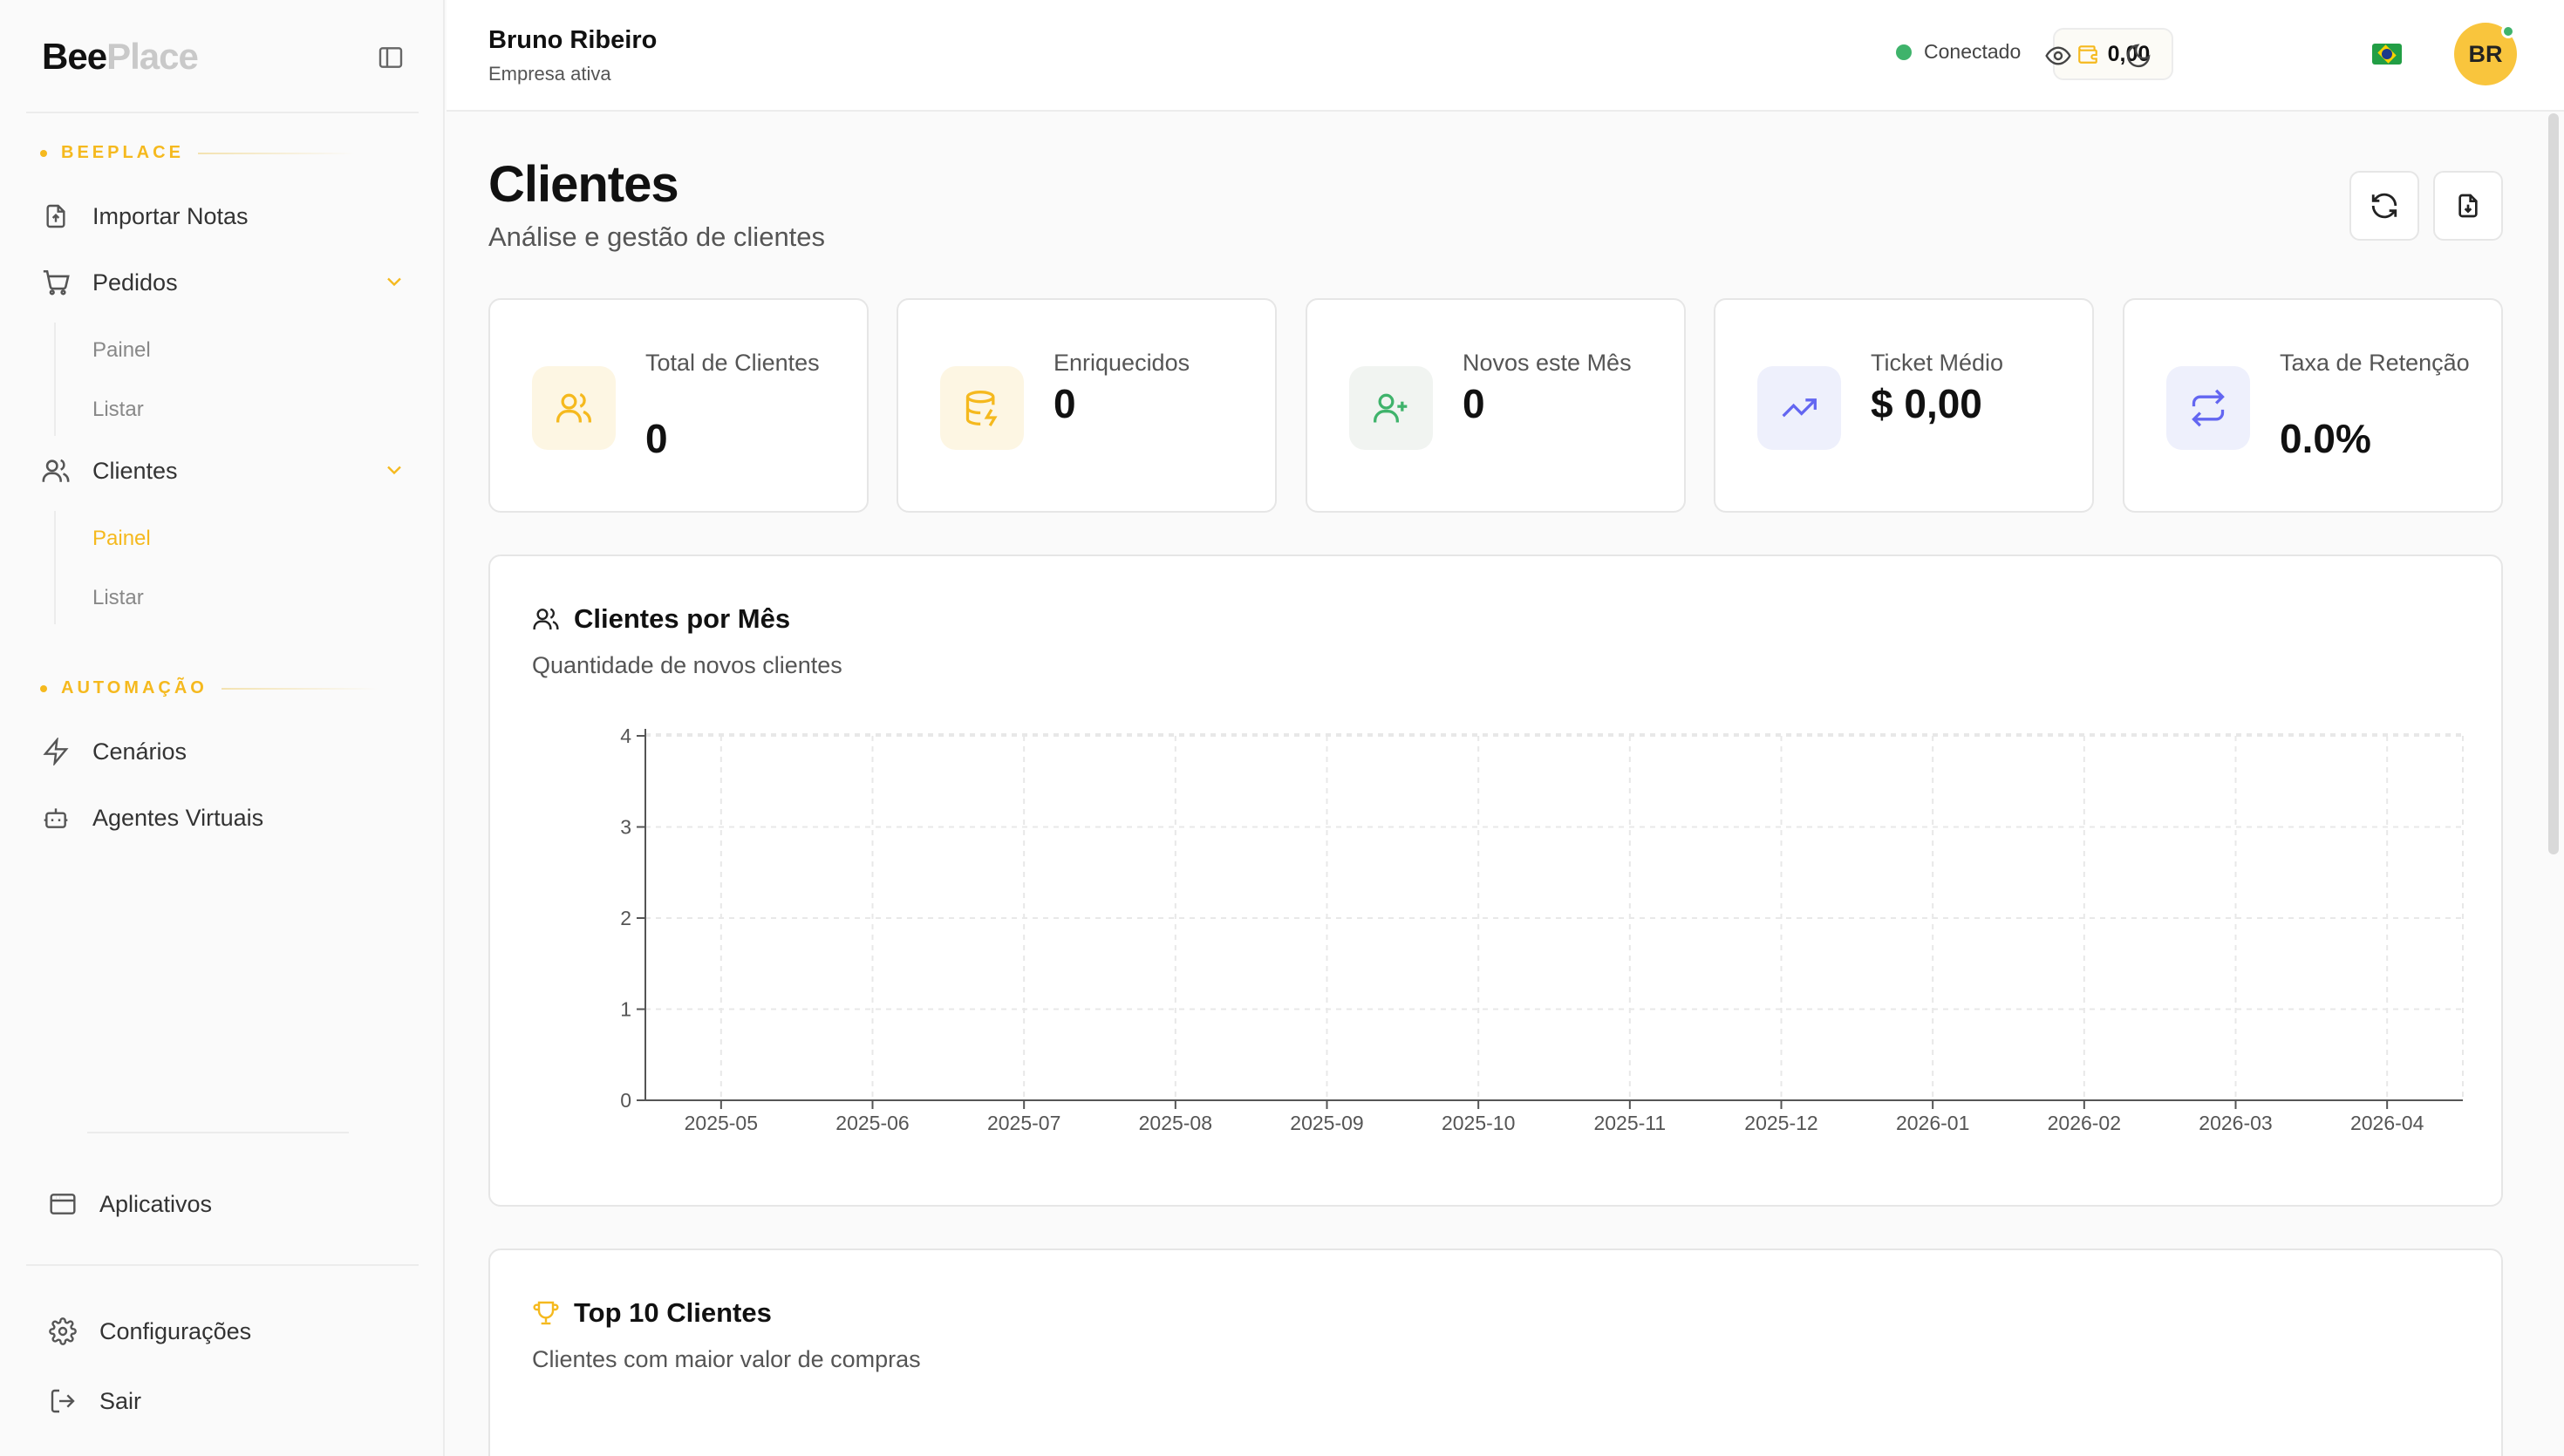 Image resolution: width=2564 pixels, height=1456 pixels. Describe the element at coordinates (62, 1331) in the screenshot. I see `gear-icon` at that location.